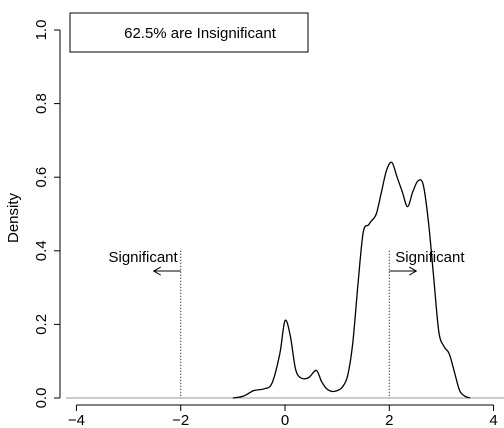 This screenshot has width=504, height=428. Describe the element at coordinates (180, 420) in the screenshot. I see `x-tick-label: −2` at that location.